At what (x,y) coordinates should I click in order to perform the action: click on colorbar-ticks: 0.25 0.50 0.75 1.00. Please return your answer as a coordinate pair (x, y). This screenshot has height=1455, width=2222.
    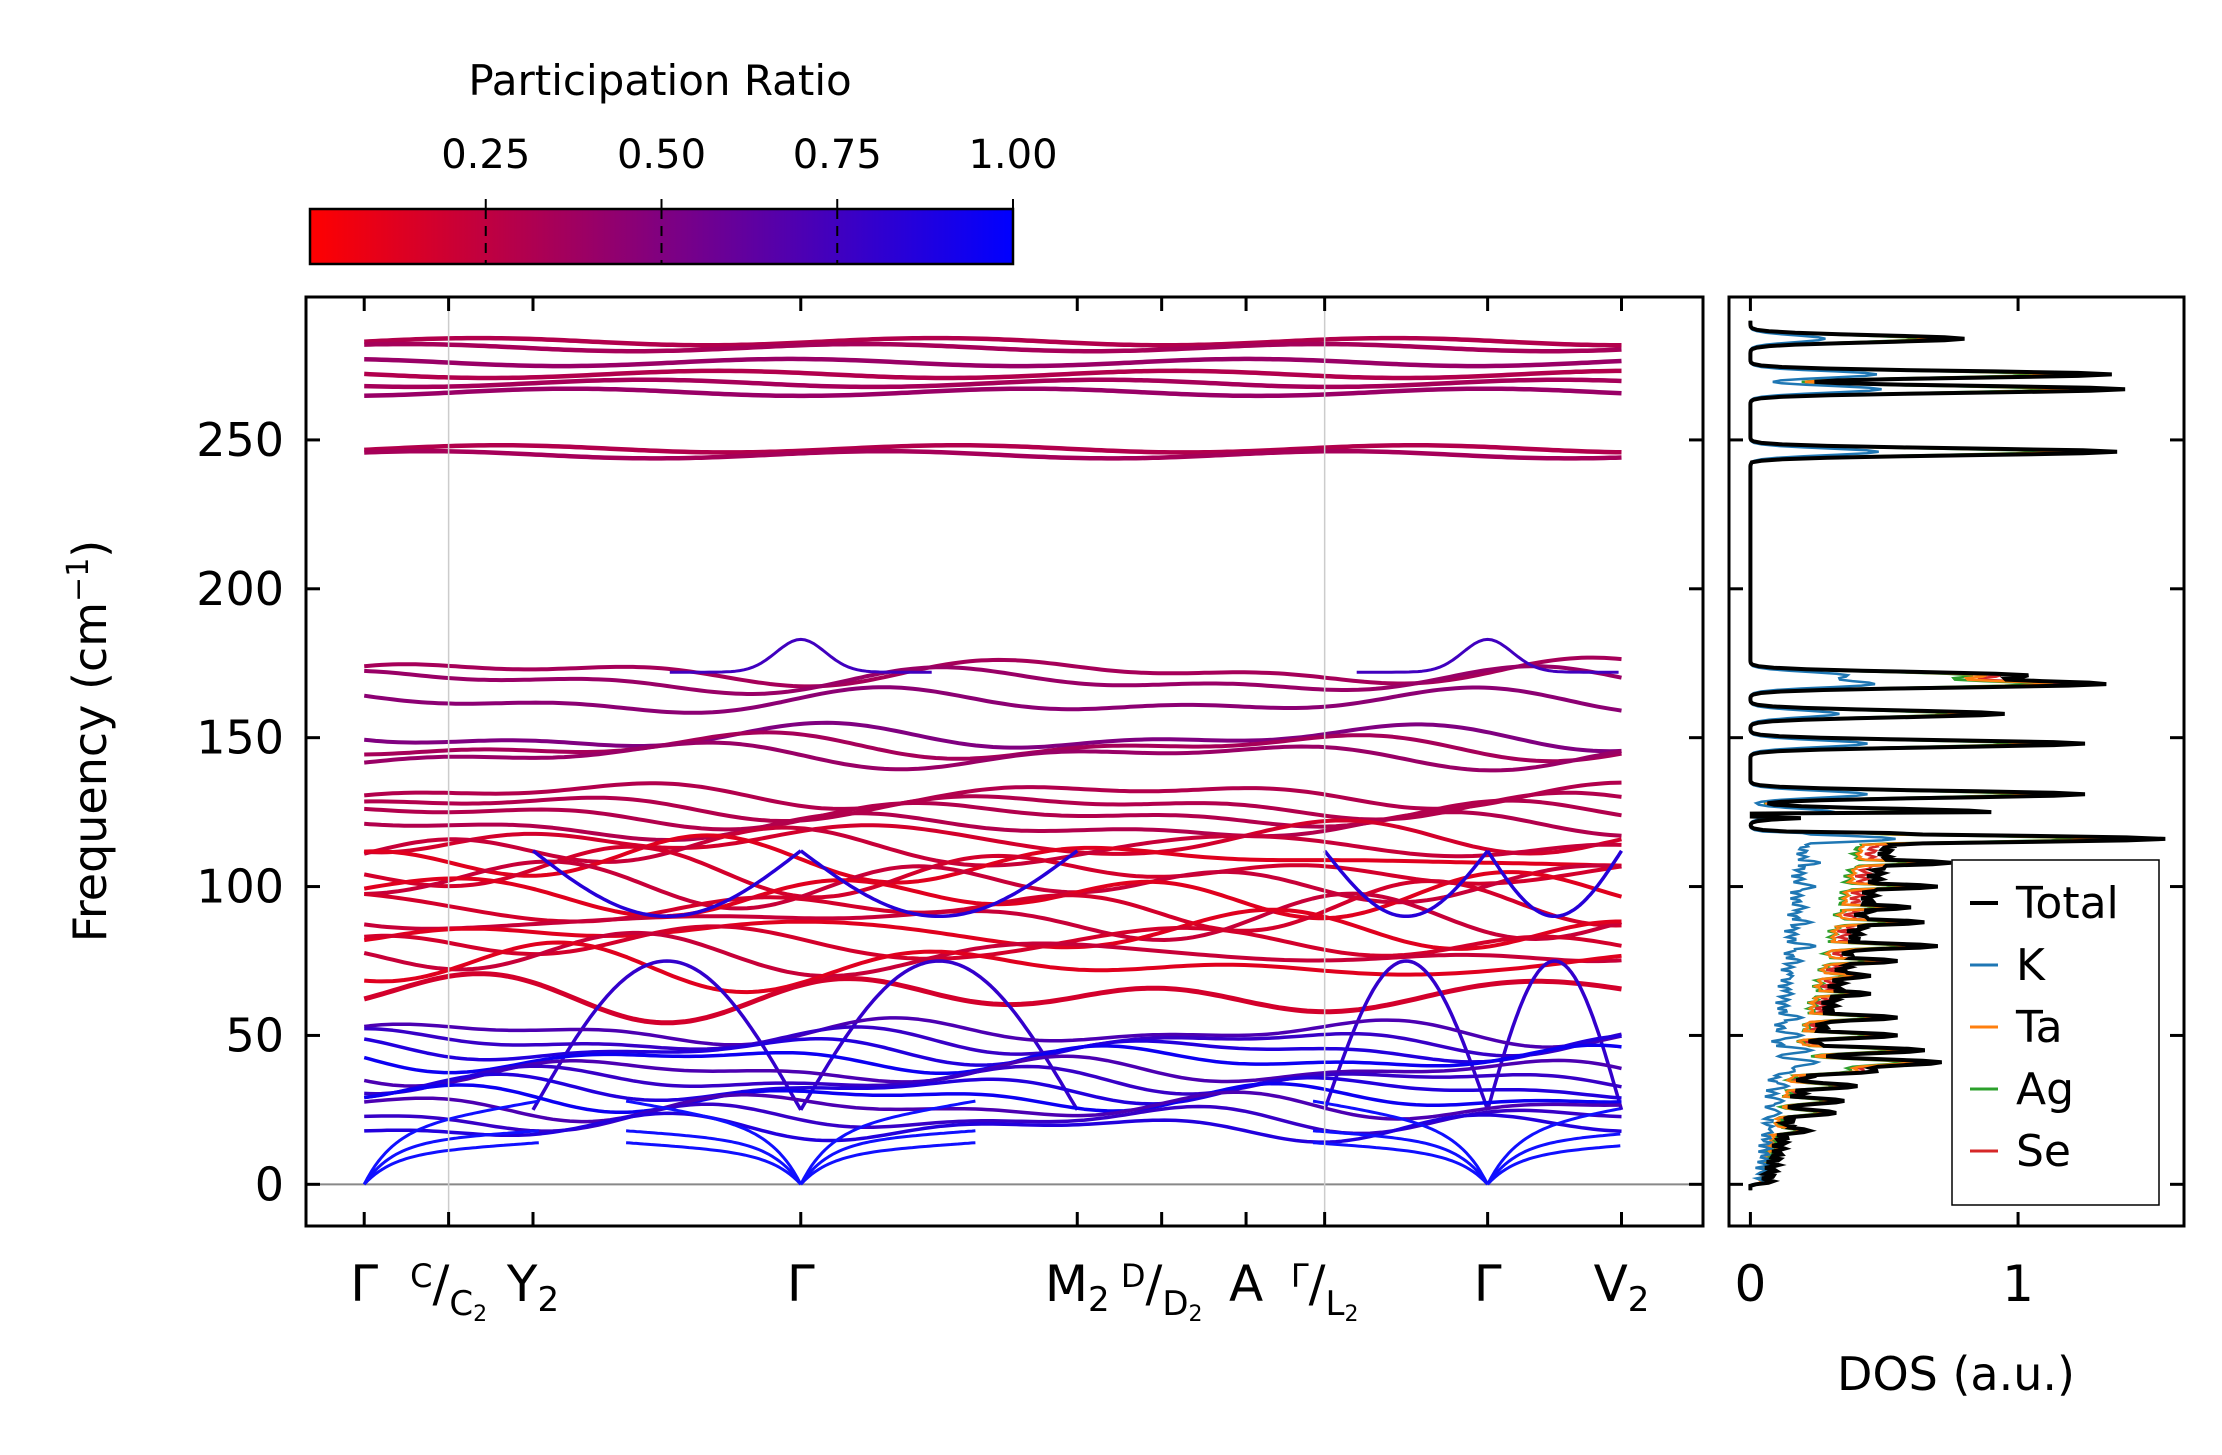
    Looking at the image, I should click on (749, 198).